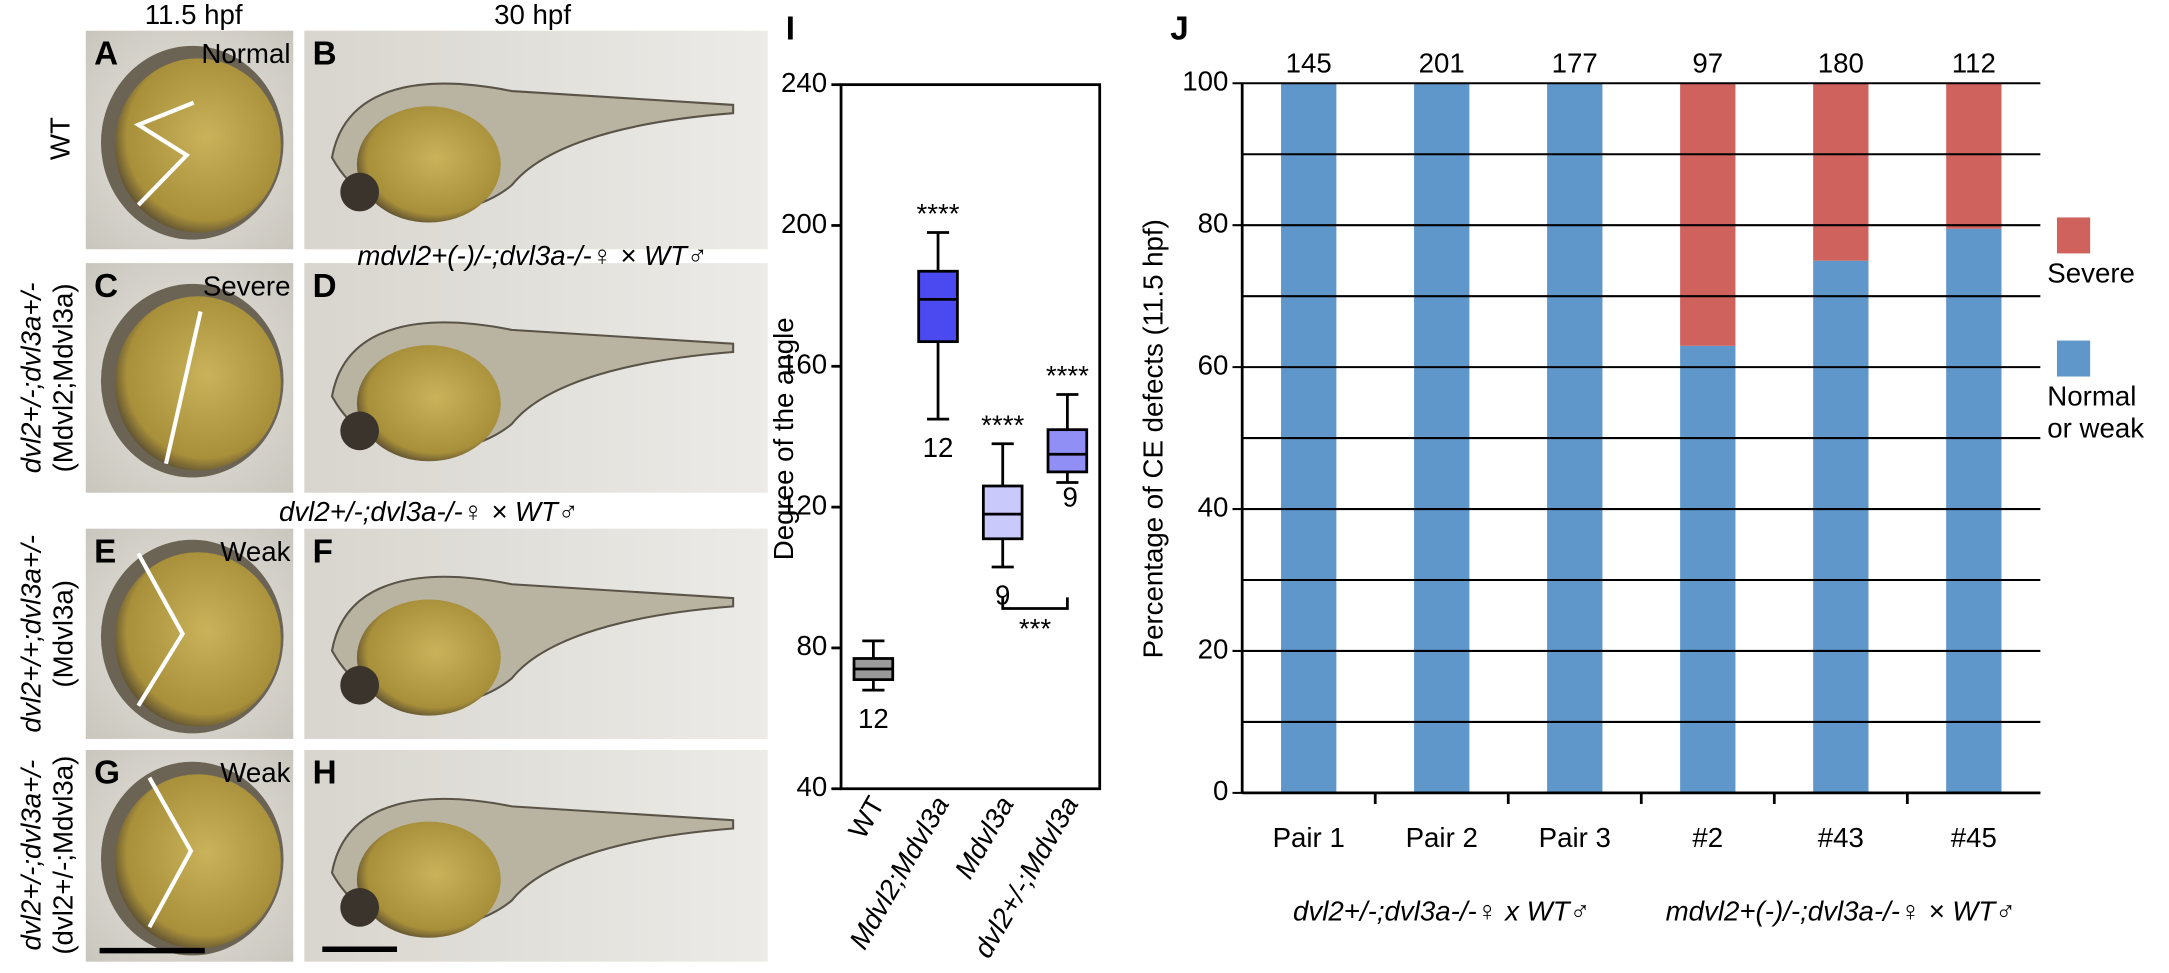  Describe the element at coordinates (783, 438) in the screenshot. I see `y-axis-label: Degree of the angle` at that location.